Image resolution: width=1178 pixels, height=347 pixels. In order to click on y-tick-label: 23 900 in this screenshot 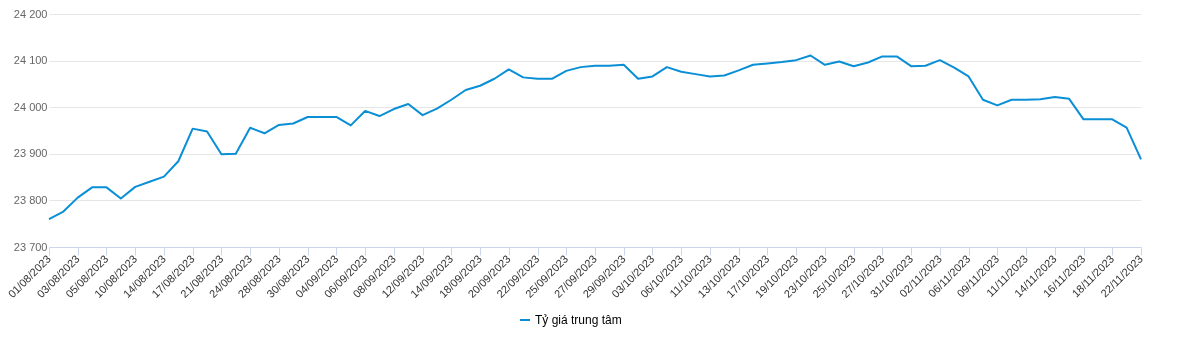, I will do `click(30, 153)`.